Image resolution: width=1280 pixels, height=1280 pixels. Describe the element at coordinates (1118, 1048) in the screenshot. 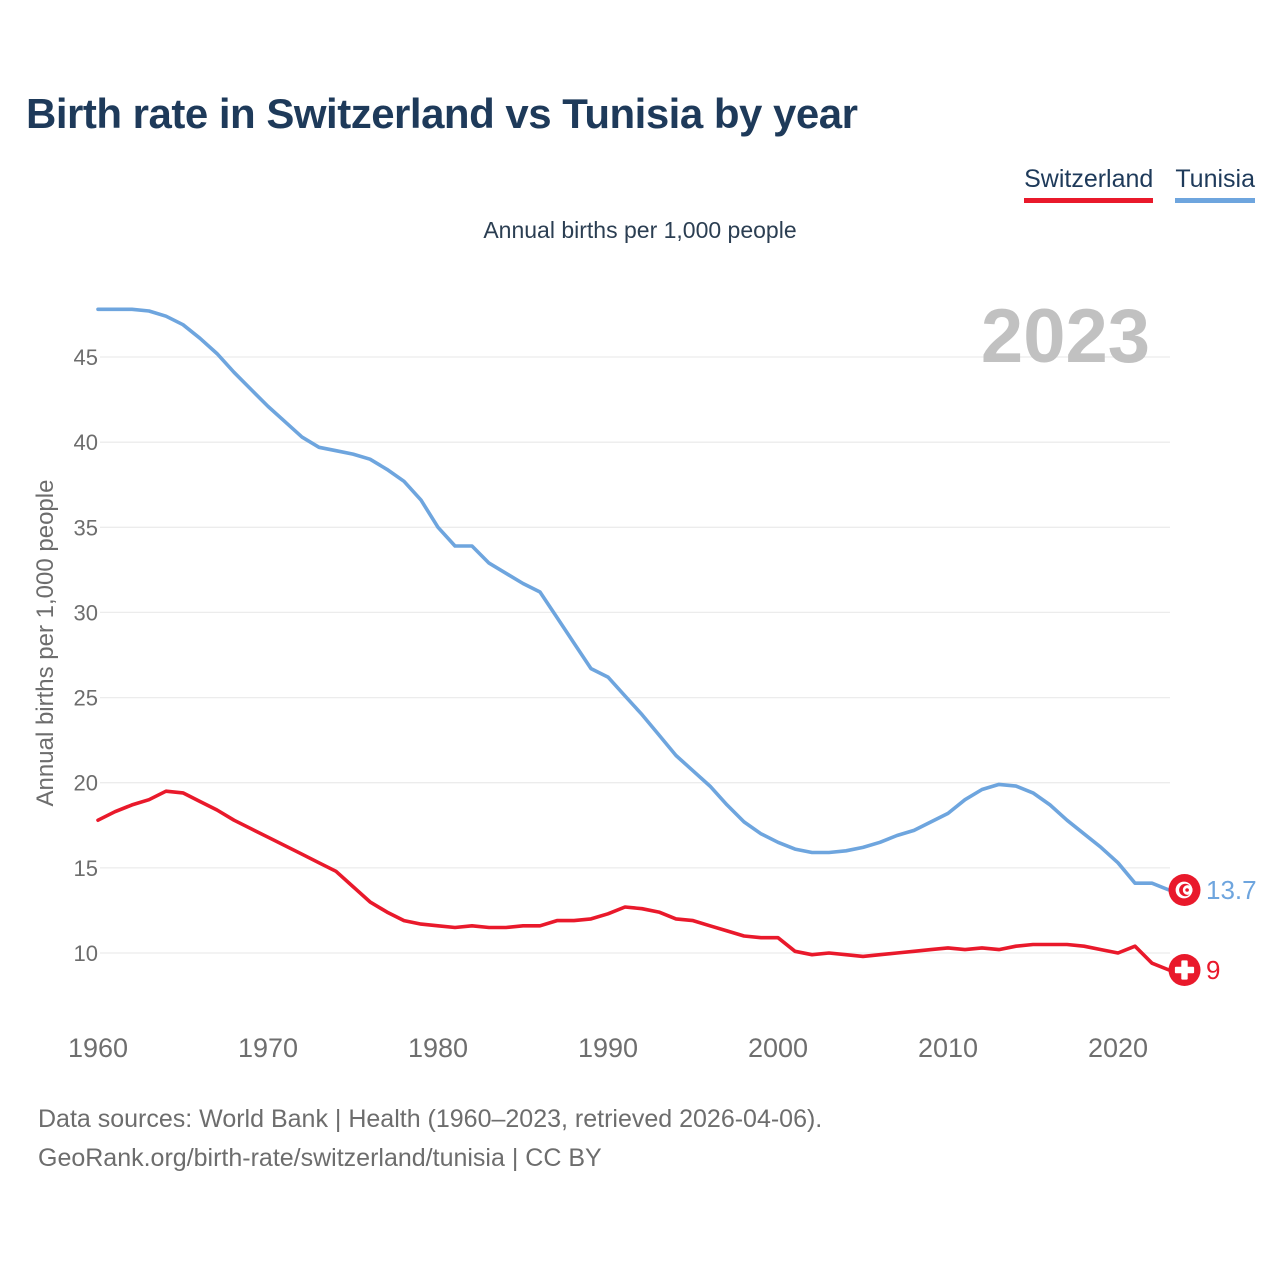

I see `x-tick-label: 2020` at that location.